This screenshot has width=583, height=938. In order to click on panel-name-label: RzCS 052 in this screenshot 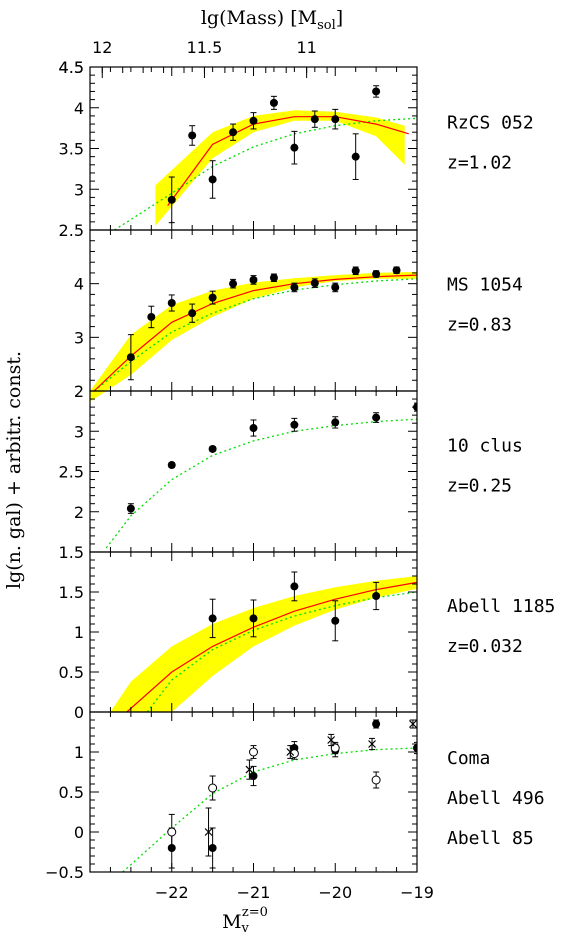, I will do `click(490, 123)`.